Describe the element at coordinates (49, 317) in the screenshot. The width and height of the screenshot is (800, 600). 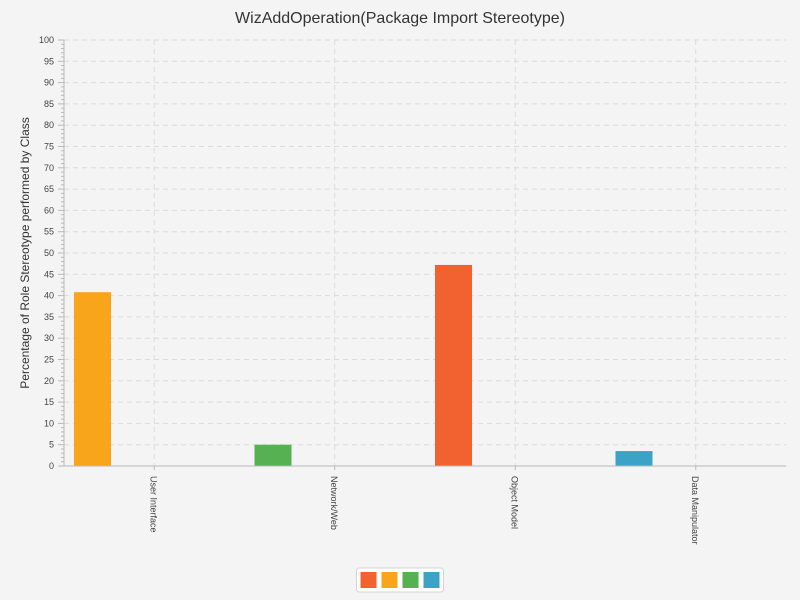
I see `y-tick-label: 35` at that location.